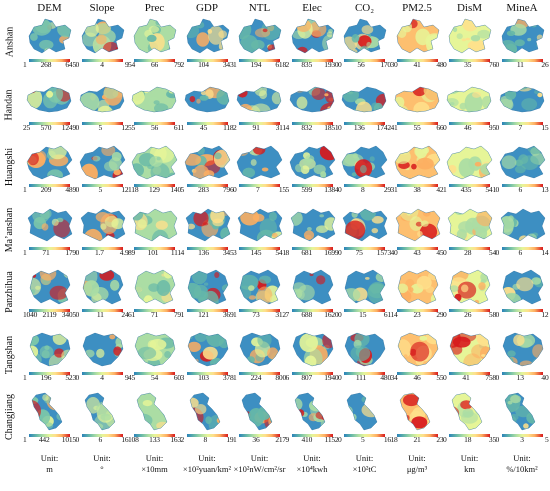 This screenshot has height=491, width=550. I want to click on legend-ticks: 1 209 489, so click(49, 190).